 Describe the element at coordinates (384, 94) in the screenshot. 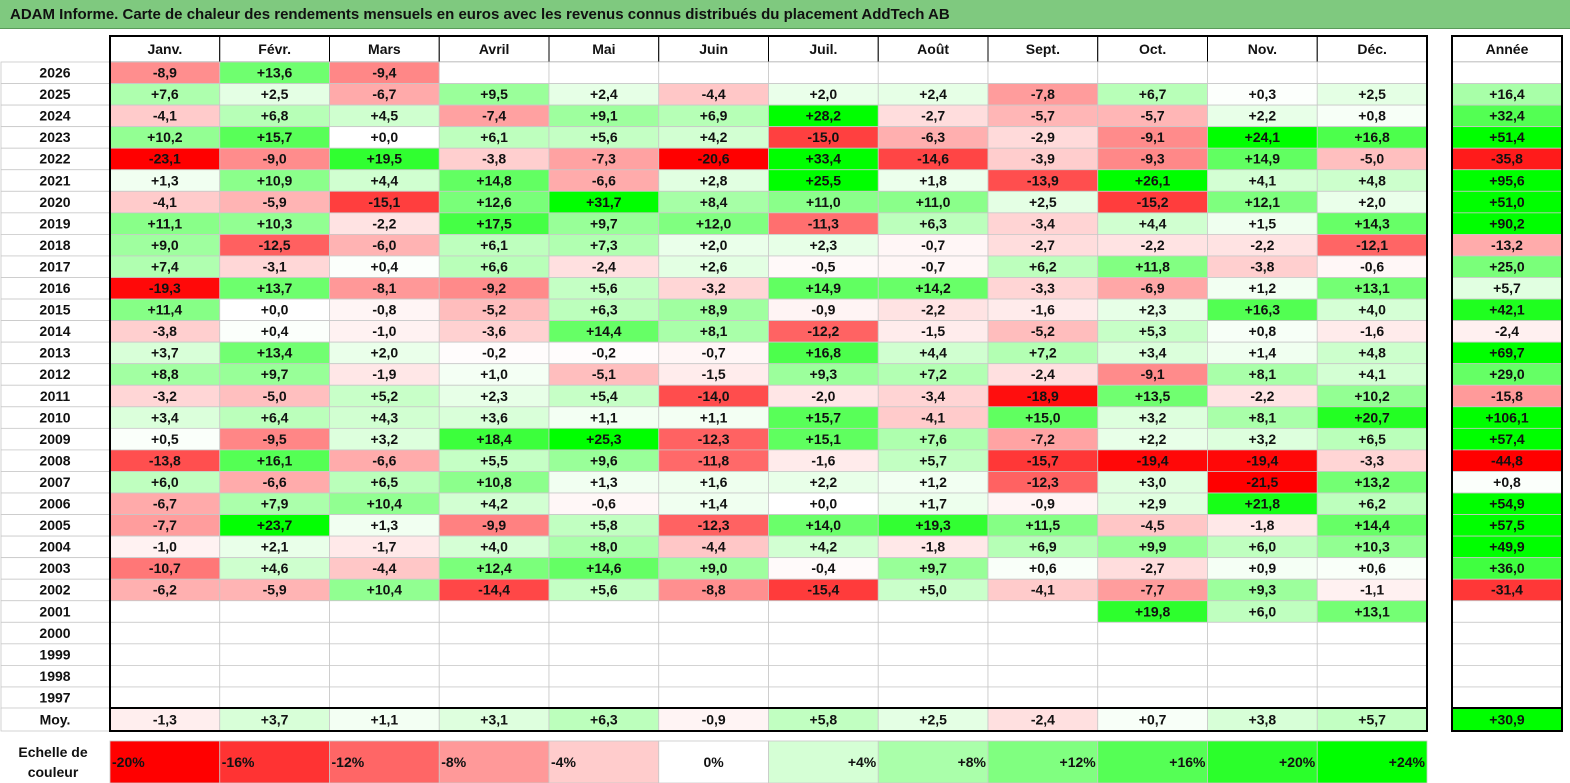

I see `cell-value: -6,7` at that location.